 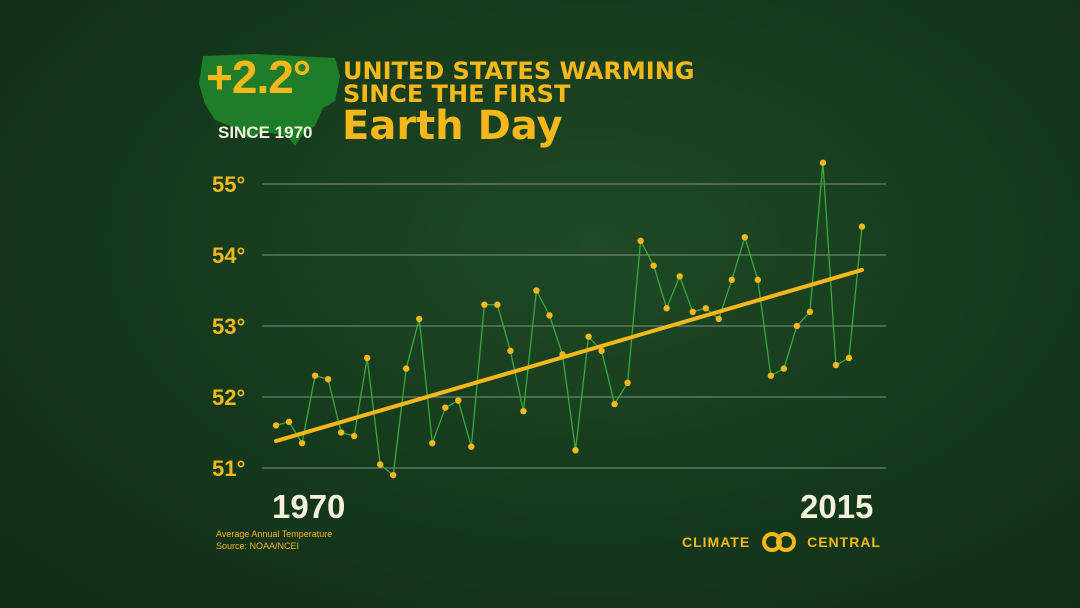 What do you see at coordinates (228, 397) in the screenshot?
I see `y-tick-label: 52°` at bounding box center [228, 397].